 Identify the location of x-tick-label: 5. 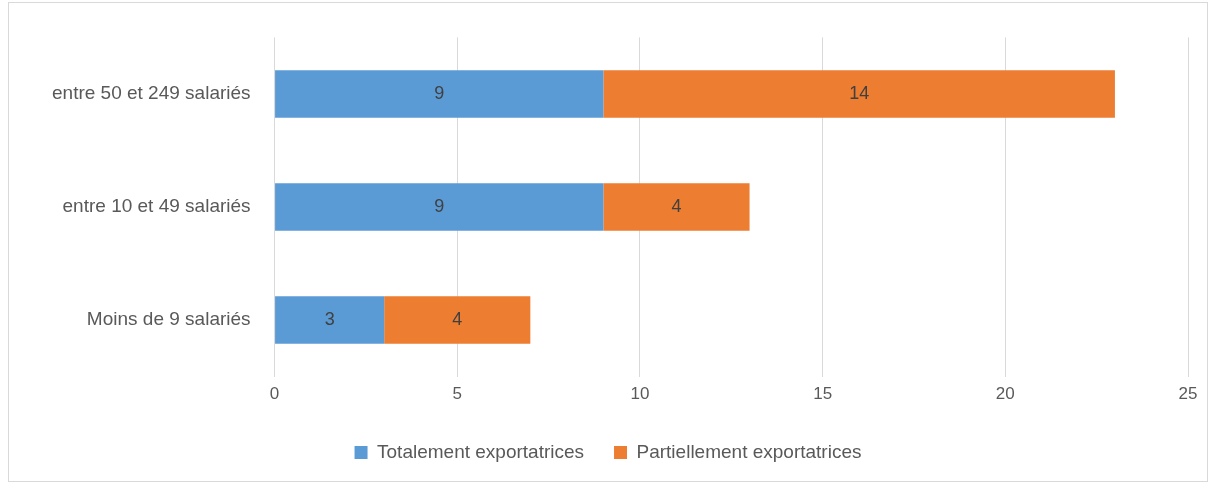
(457, 394).